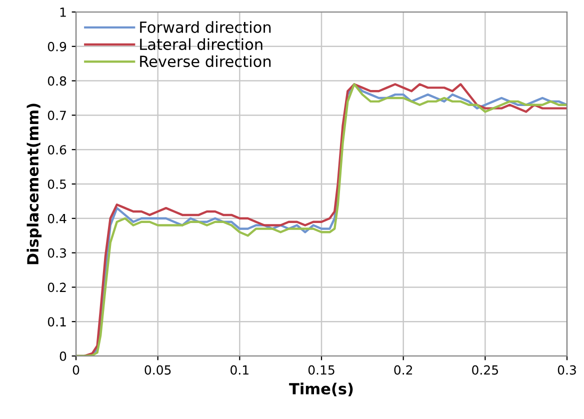 This screenshot has width=584, height=419. Describe the element at coordinates (485, 370) in the screenshot. I see `x-tick-label: 0.25` at that location.